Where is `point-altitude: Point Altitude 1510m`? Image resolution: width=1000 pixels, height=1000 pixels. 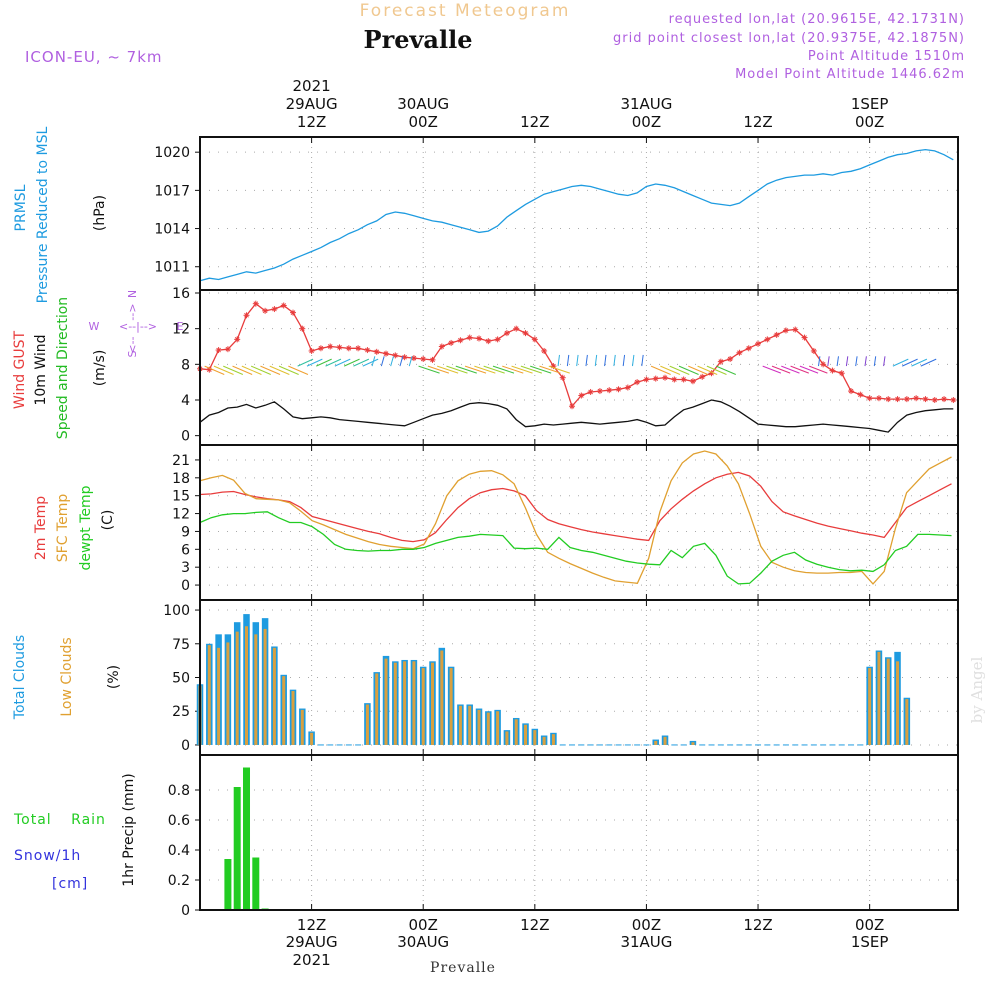 point-altitude: Point Altitude 1510m is located at coordinates (886, 56).